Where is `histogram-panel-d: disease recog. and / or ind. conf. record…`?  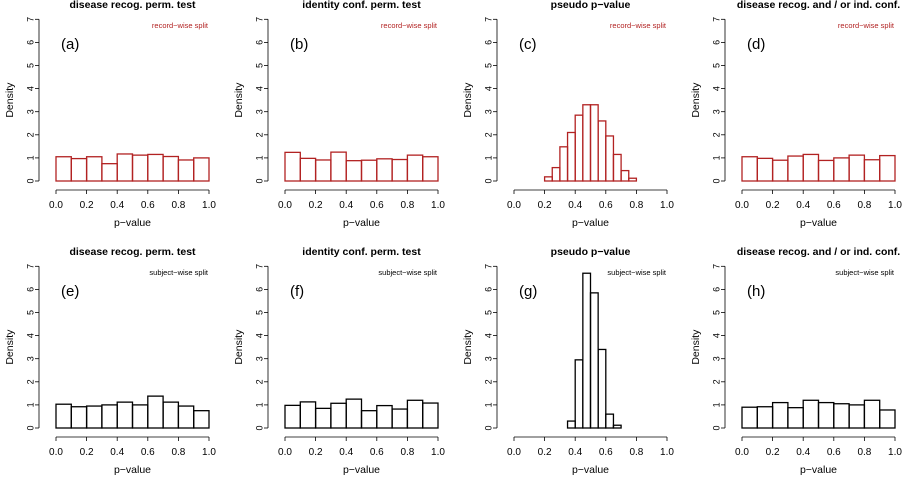
histogram-panel-d: disease recog. and / or ind. conf. record… is located at coordinates (796, 114).